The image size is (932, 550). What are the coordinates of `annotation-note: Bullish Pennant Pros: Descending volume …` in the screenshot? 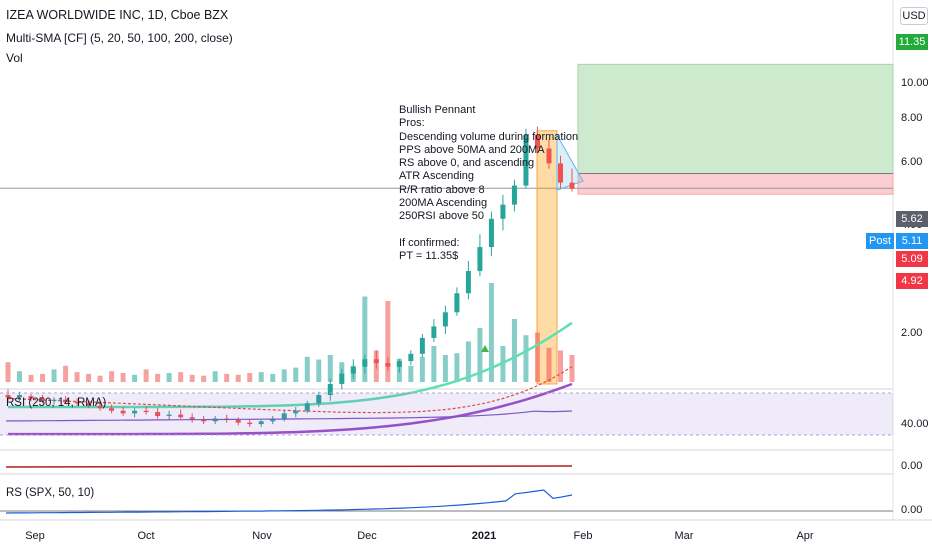 It's located at (489, 183).